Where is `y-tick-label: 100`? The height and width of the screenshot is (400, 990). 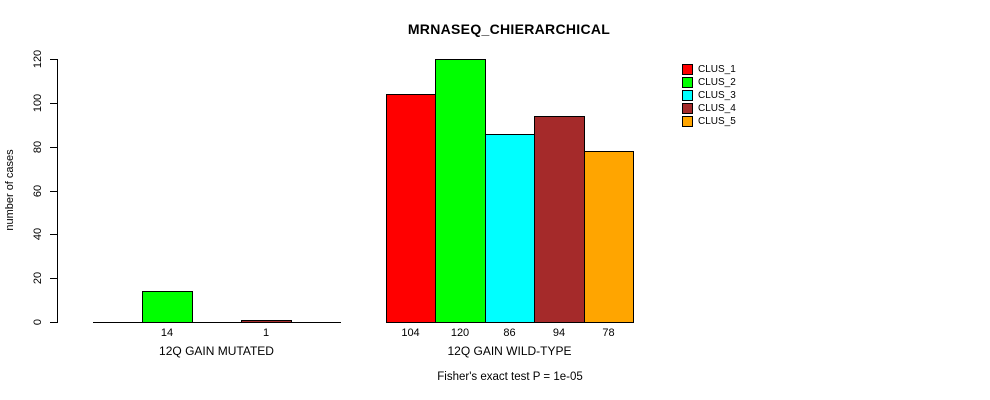 y-tick-label: 100 is located at coordinates (38, 103).